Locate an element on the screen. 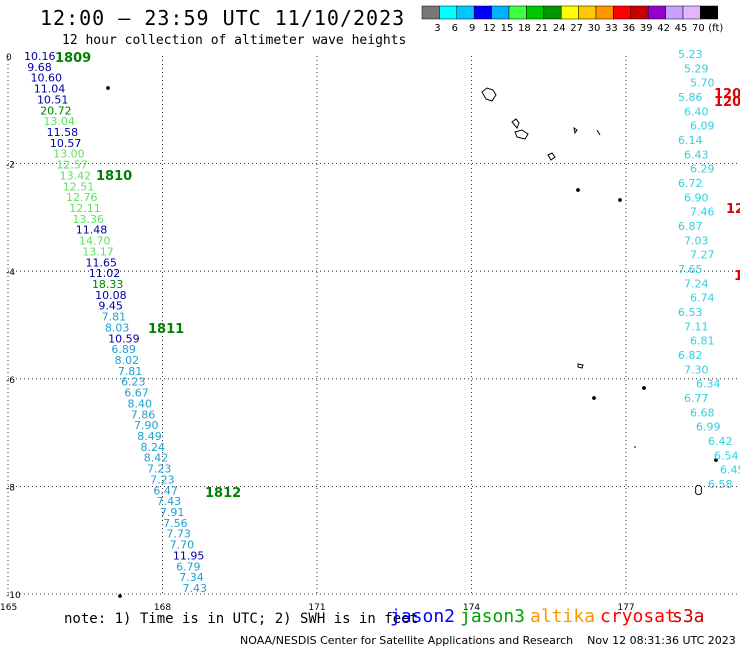 Image resolution: width=740 pixels, height=650 pixels. high-wave-value: 120 is located at coordinates (727, 94).